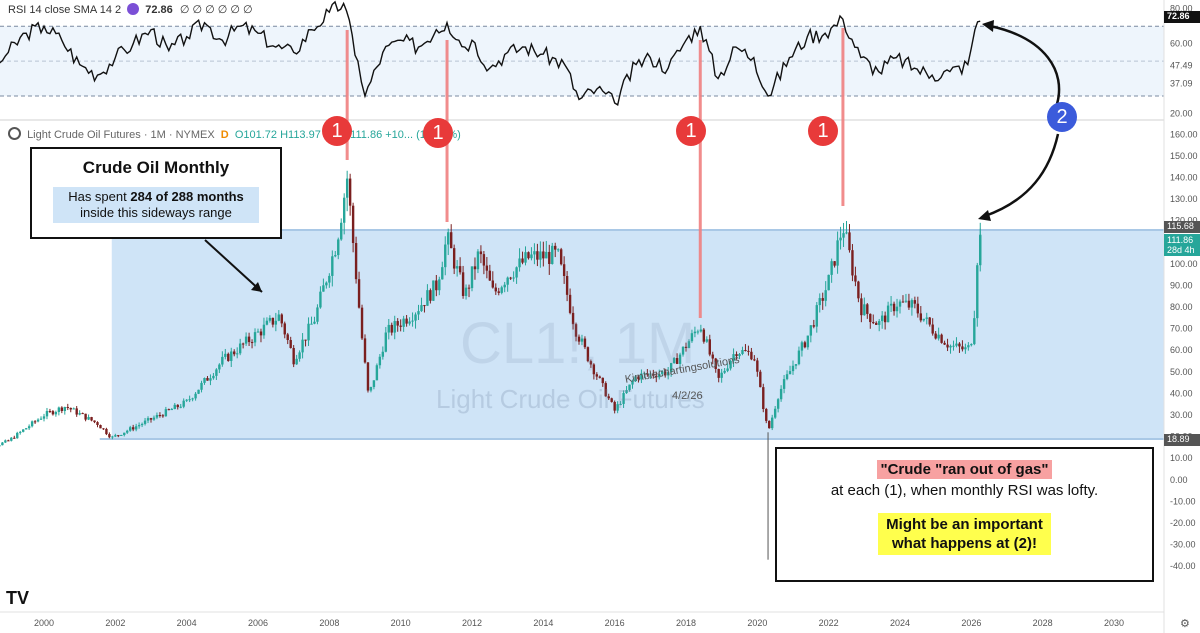  I want to click on watermark-symbol: CL1!, 1M, so click(578, 343).